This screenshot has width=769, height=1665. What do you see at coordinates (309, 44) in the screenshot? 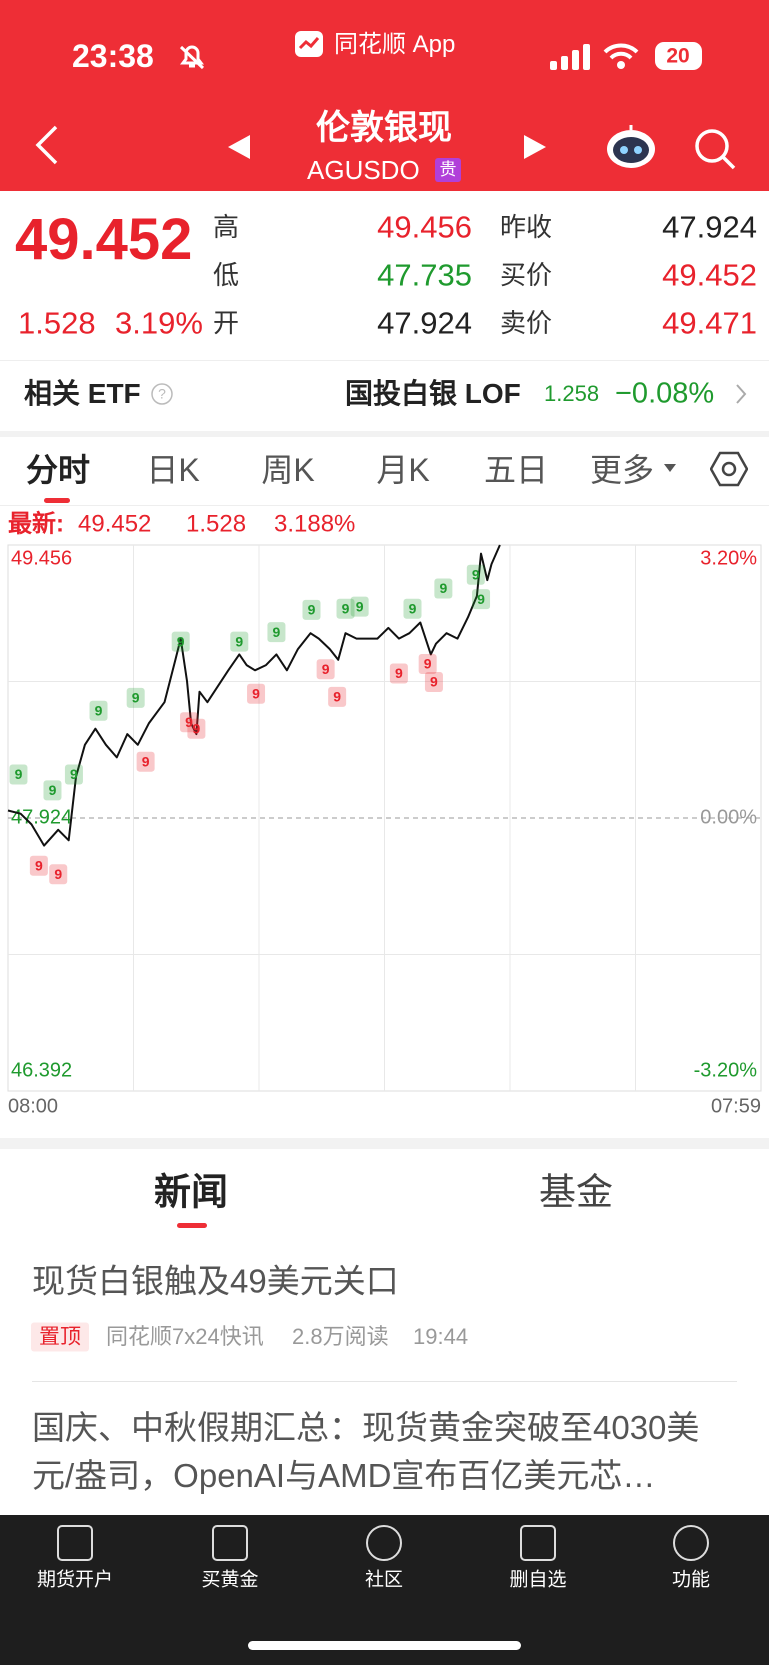
I see `app-icon` at bounding box center [309, 44].